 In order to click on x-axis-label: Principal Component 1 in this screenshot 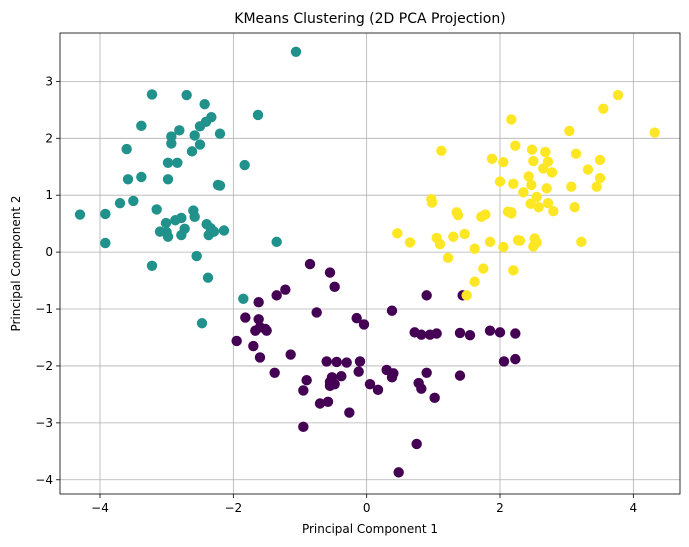, I will do `click(370, 529)`.